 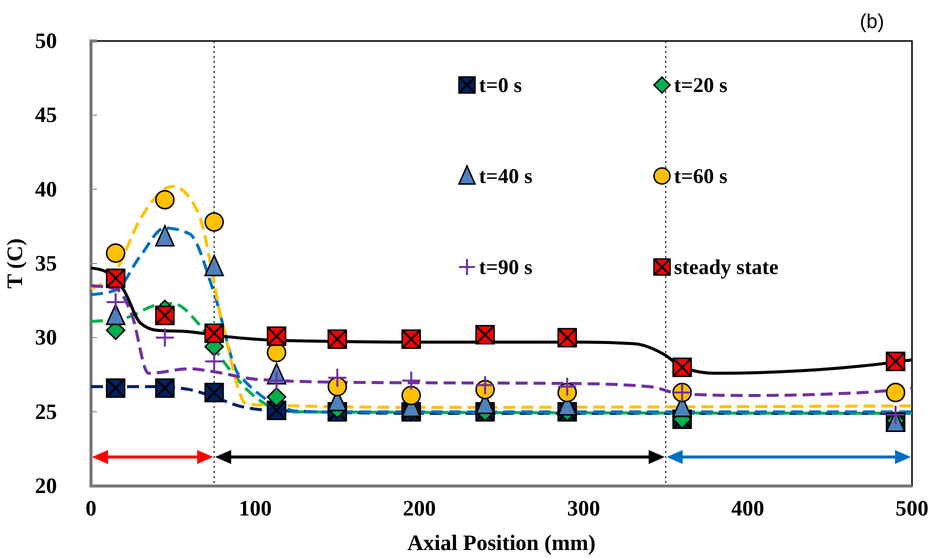 What do you see at coordinates (583, 508) in the screenshot?
I see `x-tick-label: 300` at bounding box center [583, 508].